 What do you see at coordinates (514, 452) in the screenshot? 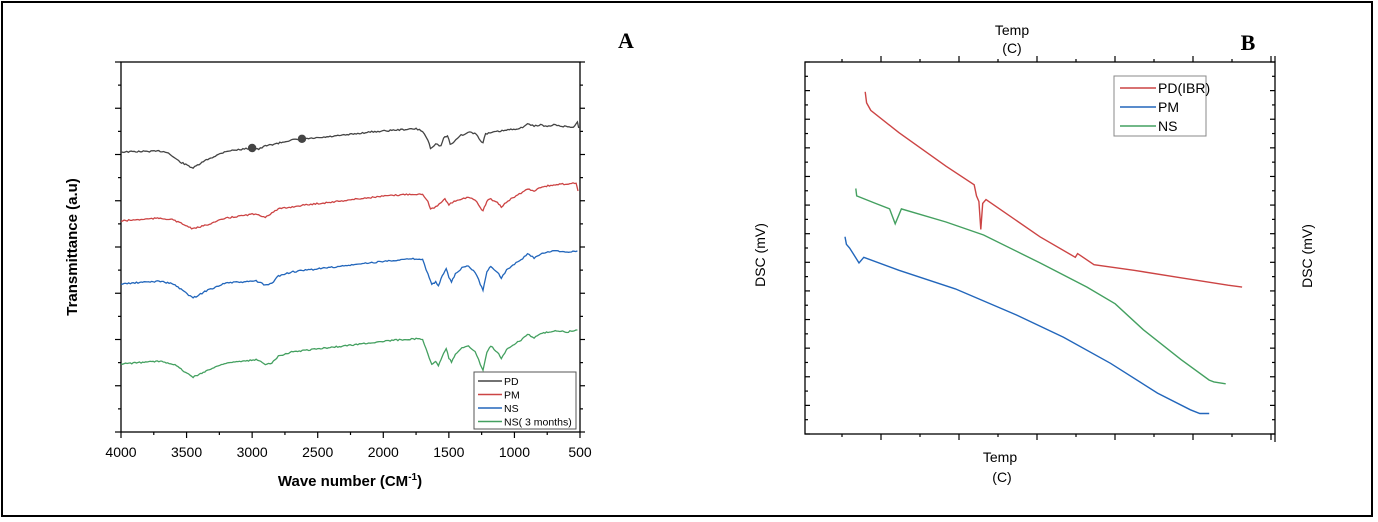
I see `x-tick-label: 1000` at bounding box center [514, 452].